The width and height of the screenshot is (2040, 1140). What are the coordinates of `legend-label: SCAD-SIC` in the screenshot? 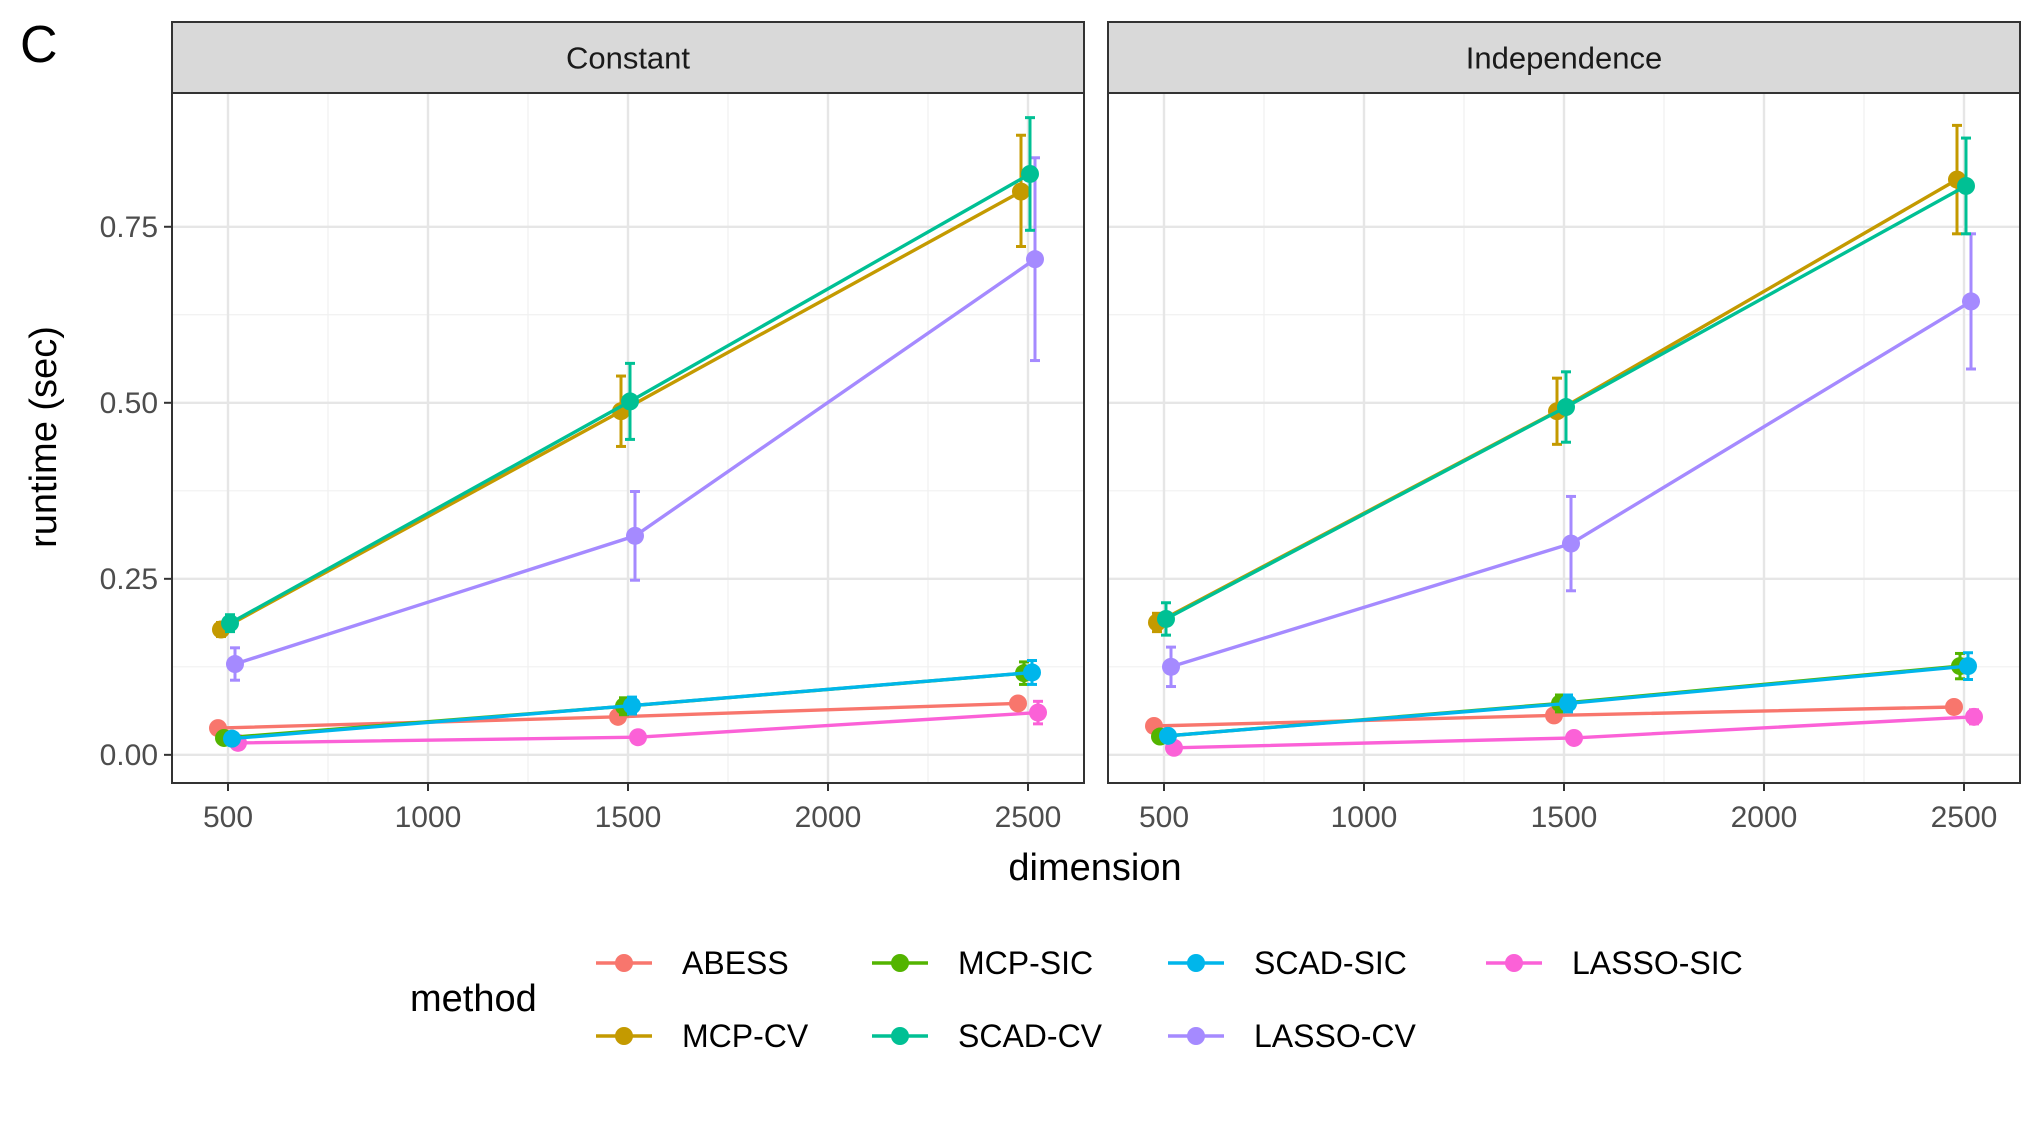 It's located at (1330, 963).